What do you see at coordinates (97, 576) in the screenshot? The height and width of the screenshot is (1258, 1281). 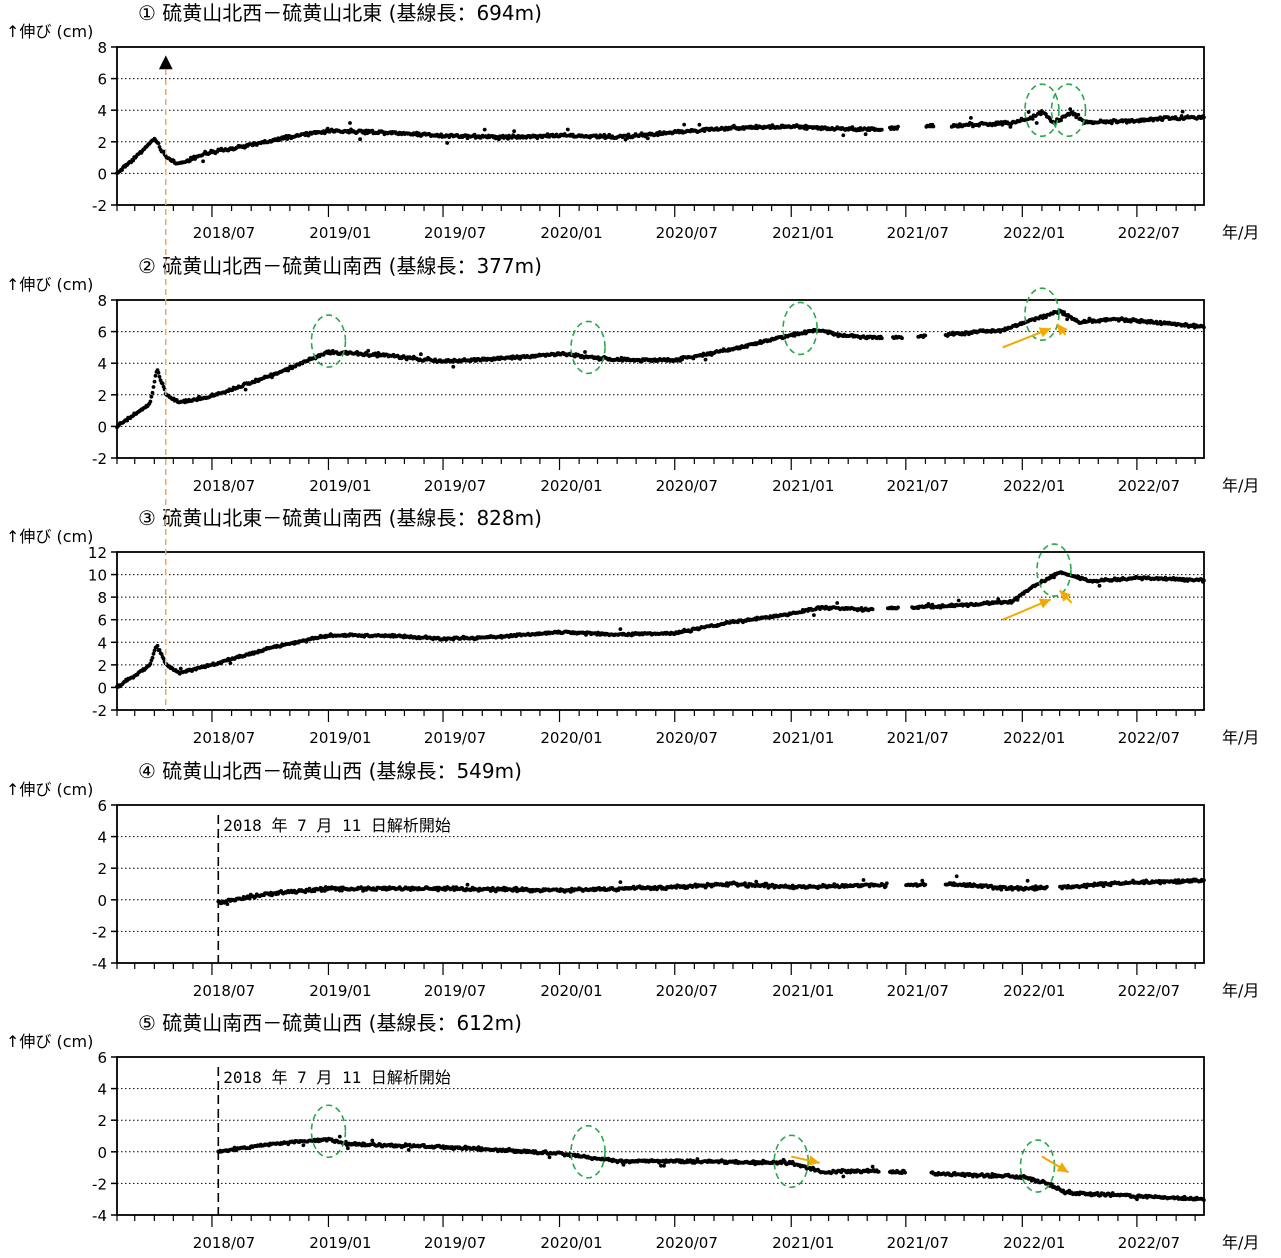 I see `y-tick-label: 10` at bounding box center [97, 576].